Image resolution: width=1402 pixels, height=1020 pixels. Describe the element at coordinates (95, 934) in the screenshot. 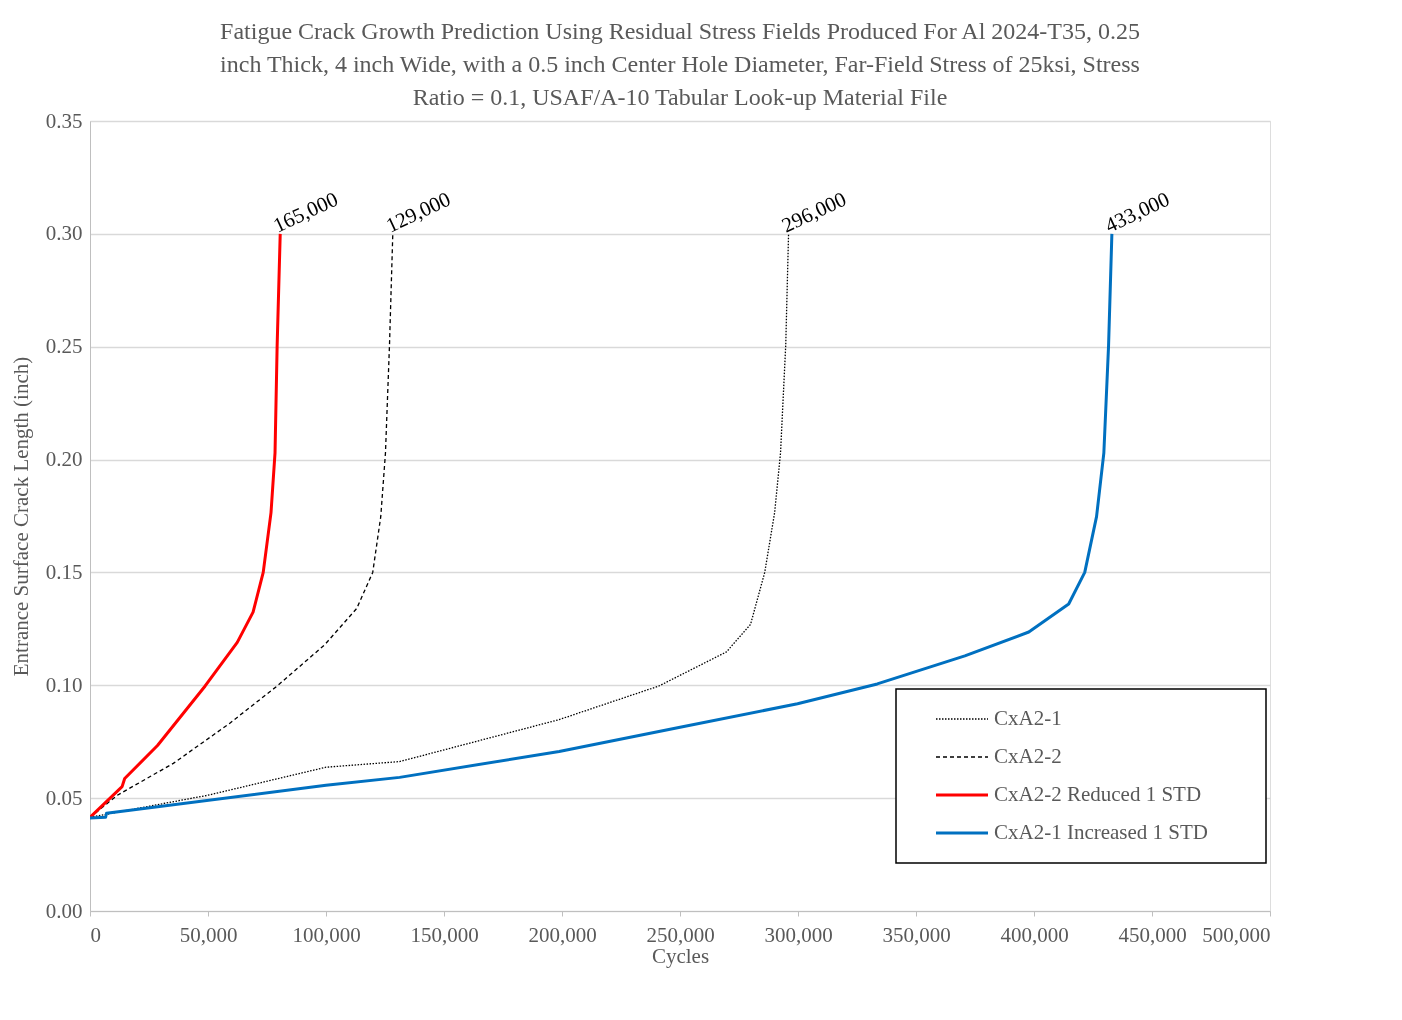

I see `x-tick-label: 0` at that location.